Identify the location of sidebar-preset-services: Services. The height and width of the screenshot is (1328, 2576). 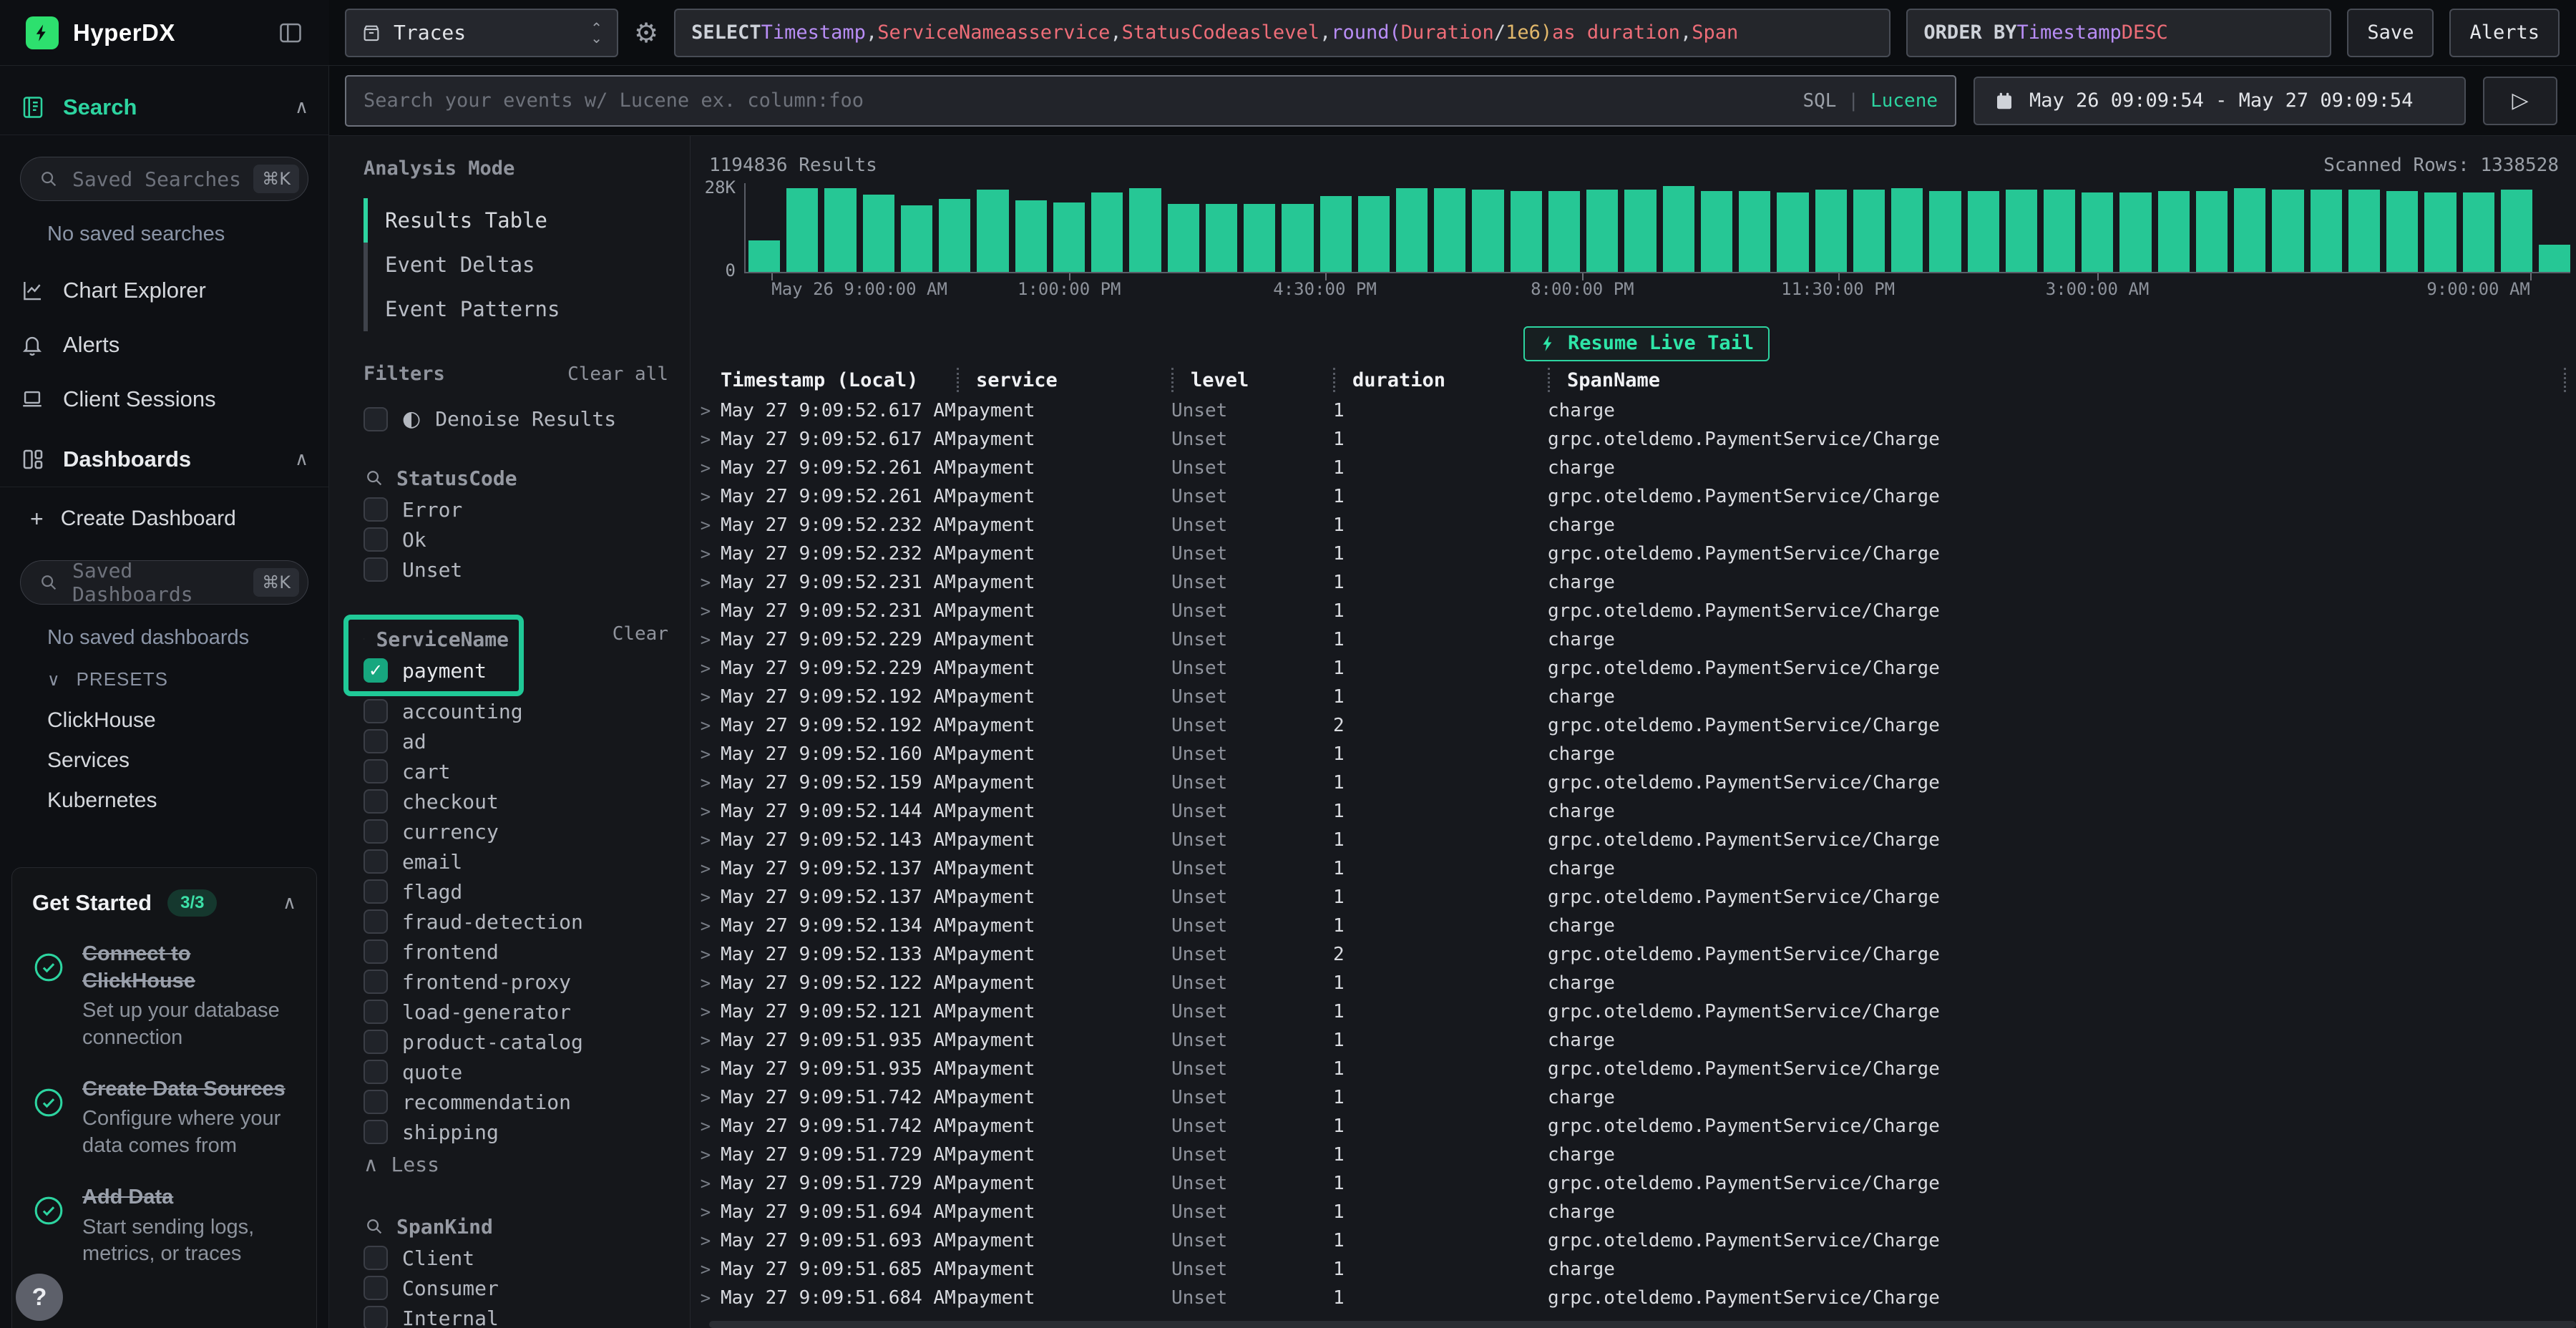
(88, 760).